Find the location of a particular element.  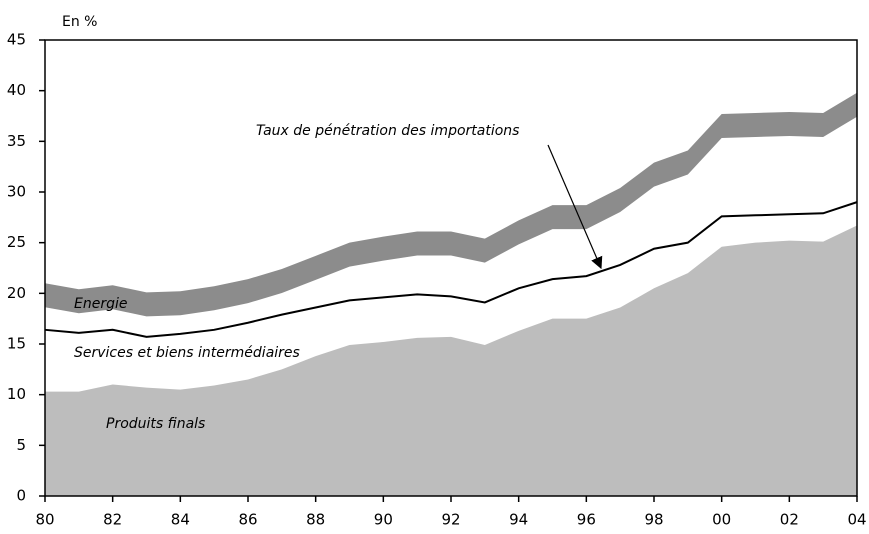

x-tick-label: 00 is located at coordinates (721, 520).